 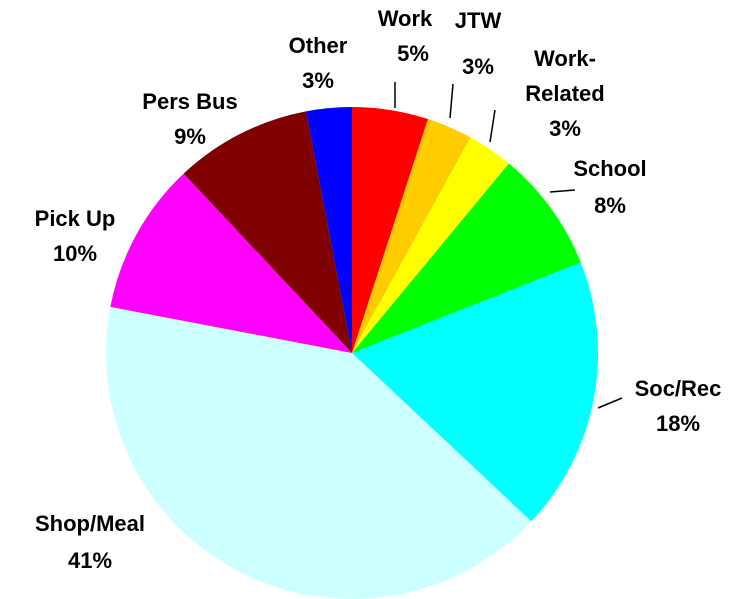 What do you see at coordinates (189, 101) in the screenshot?
I see `slice-label: Pers Bus` at bounding box center [189, 101].